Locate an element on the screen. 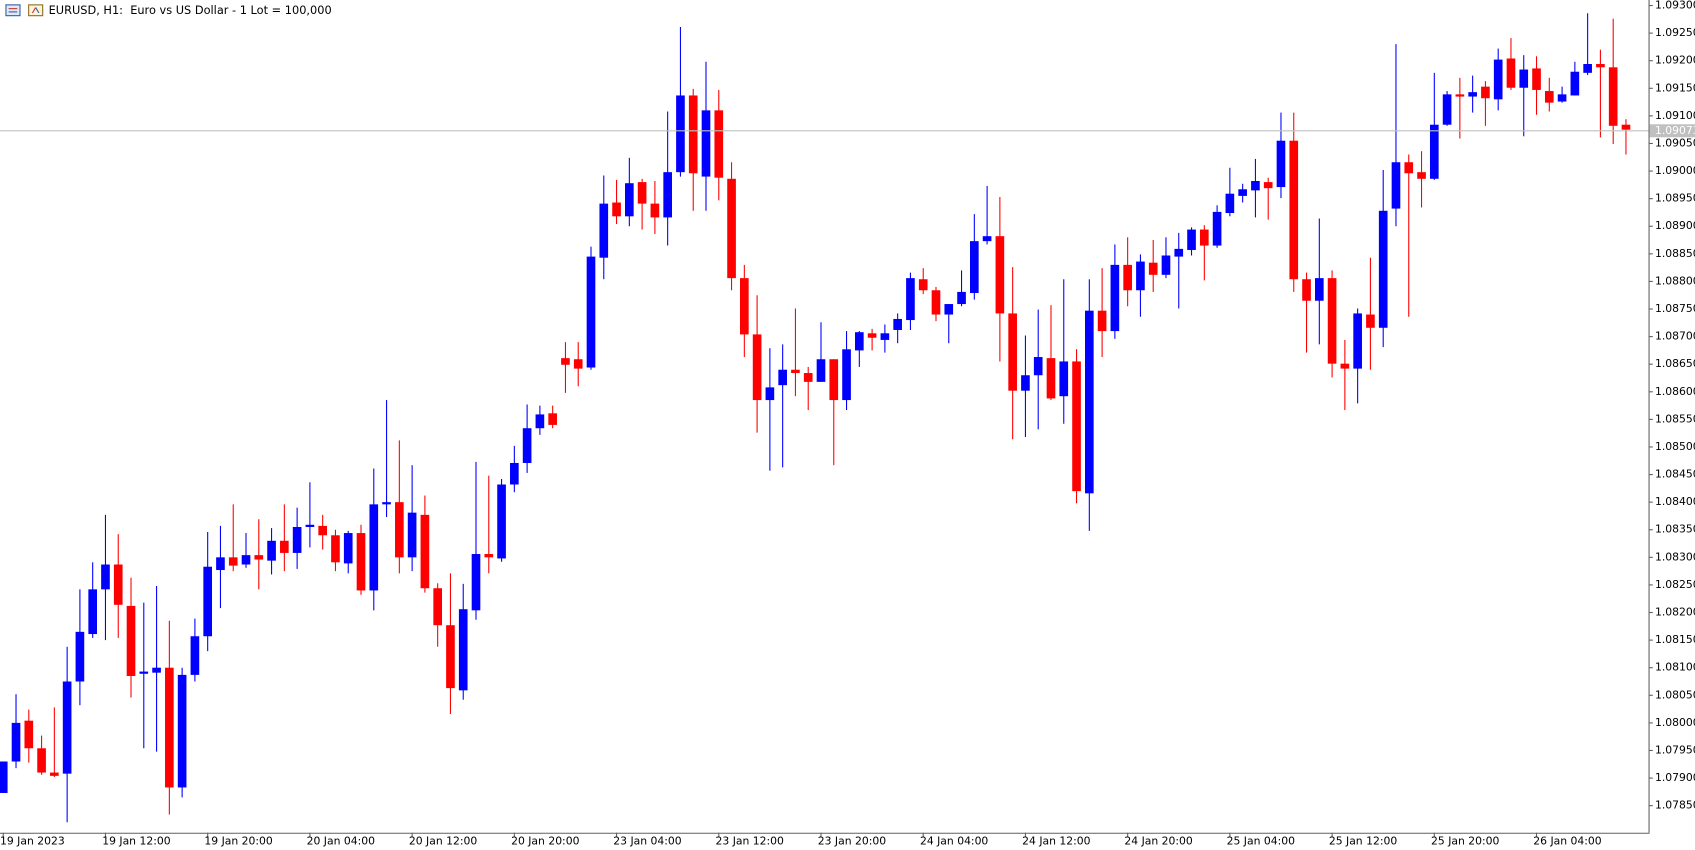  y-tick-label: 1.08500 is located at coordinates (1675, 446).